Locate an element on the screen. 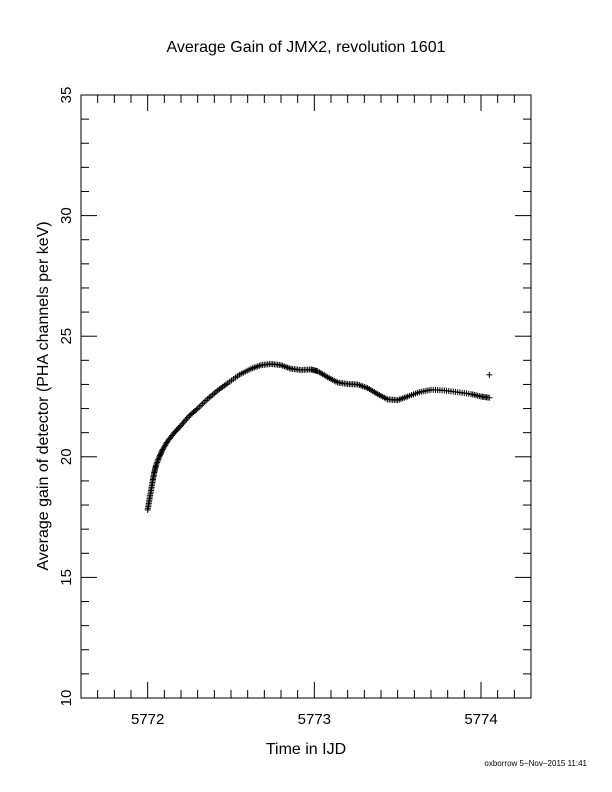 The width and height of the screenshot is (612, 792). x-axis-tick-labels: 5772 5773 5774 is located at coordinates (314, 719).